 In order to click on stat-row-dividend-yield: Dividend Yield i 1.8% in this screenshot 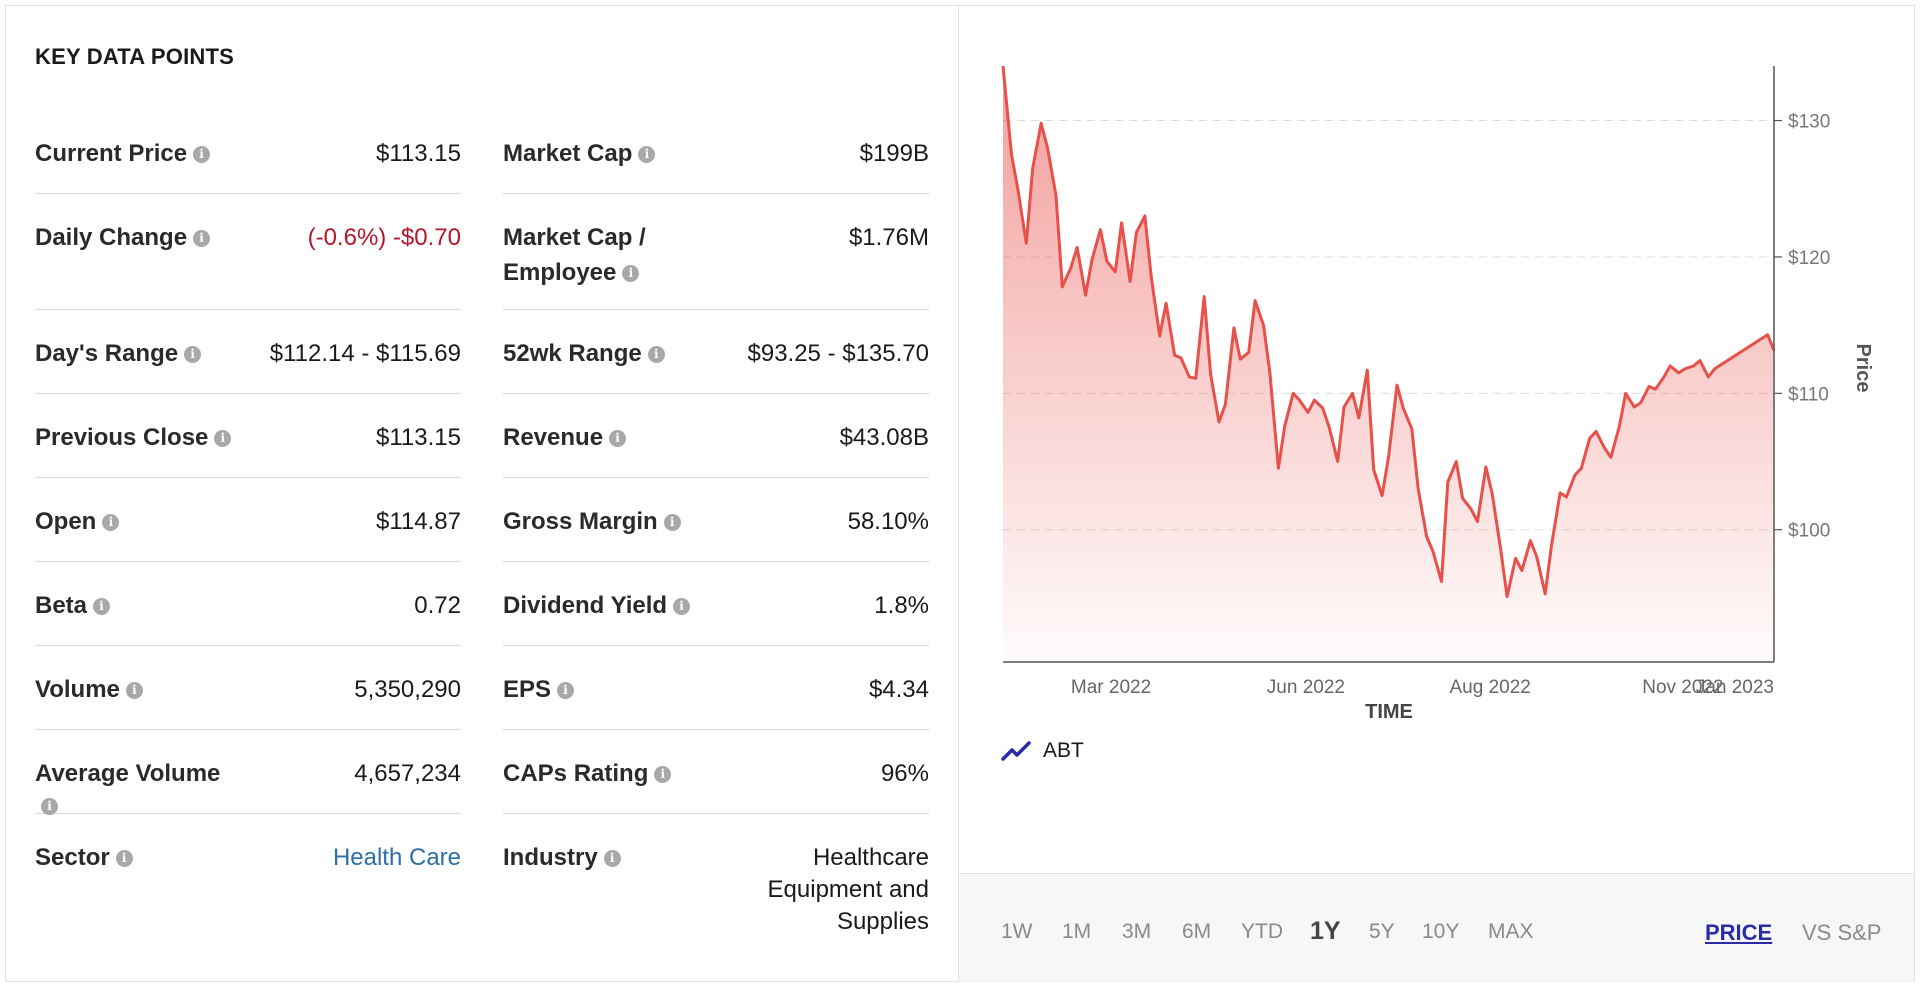, I will do `click(716, 604)`.